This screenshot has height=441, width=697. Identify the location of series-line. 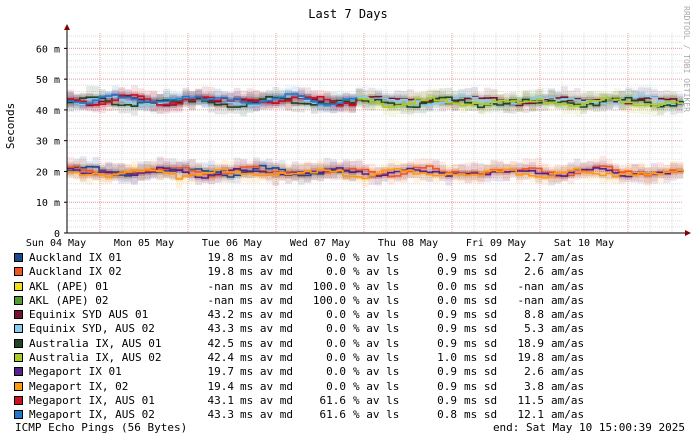
(212, 99).